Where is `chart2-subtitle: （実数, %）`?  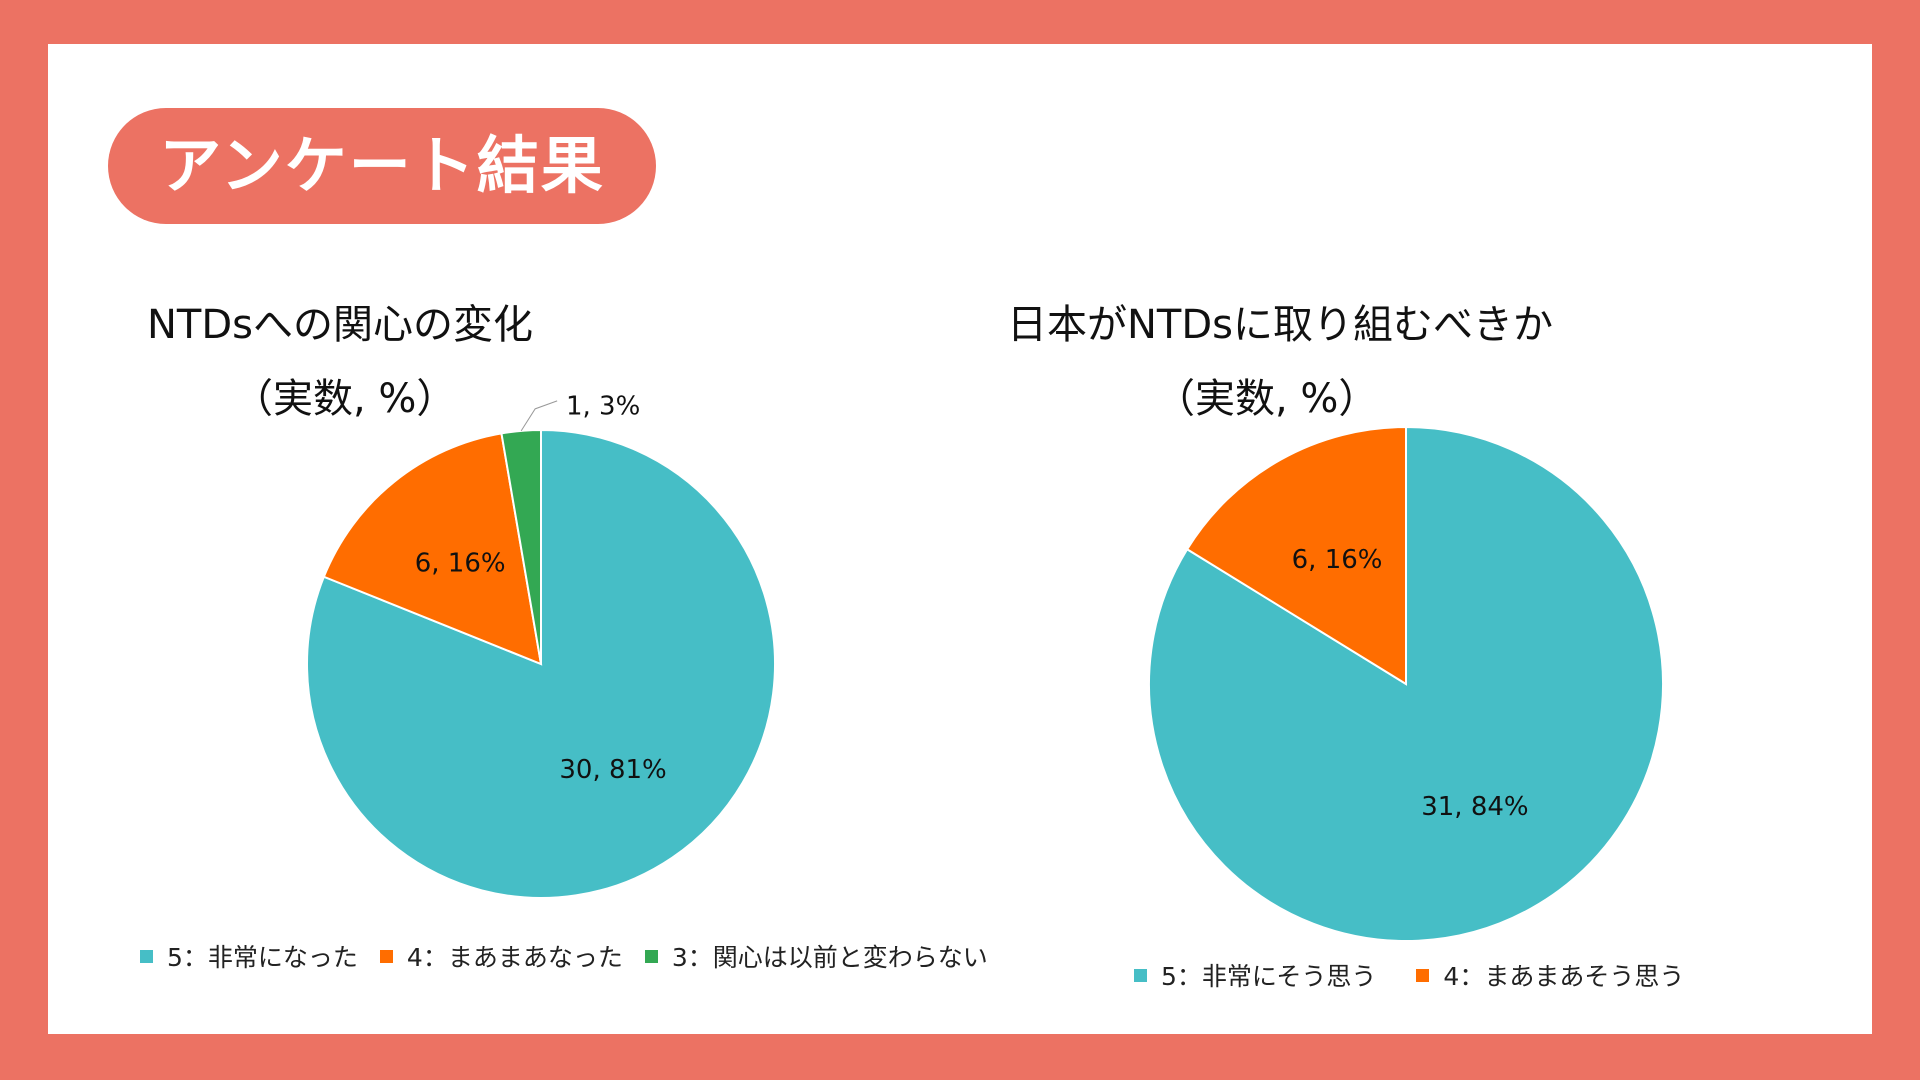 chart2-subtitle: （実数, %） is located at coordinates (1267, 399).